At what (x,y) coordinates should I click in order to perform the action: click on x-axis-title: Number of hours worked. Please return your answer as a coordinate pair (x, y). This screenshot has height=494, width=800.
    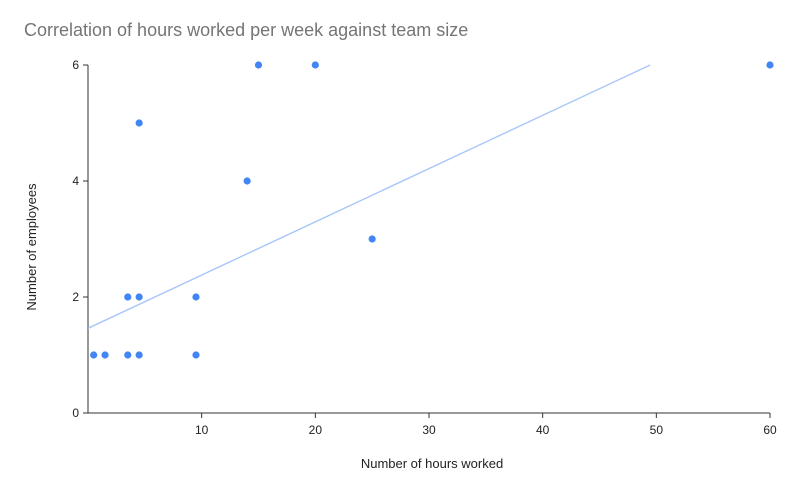
    Looking at the image, I should click on (432, 463).